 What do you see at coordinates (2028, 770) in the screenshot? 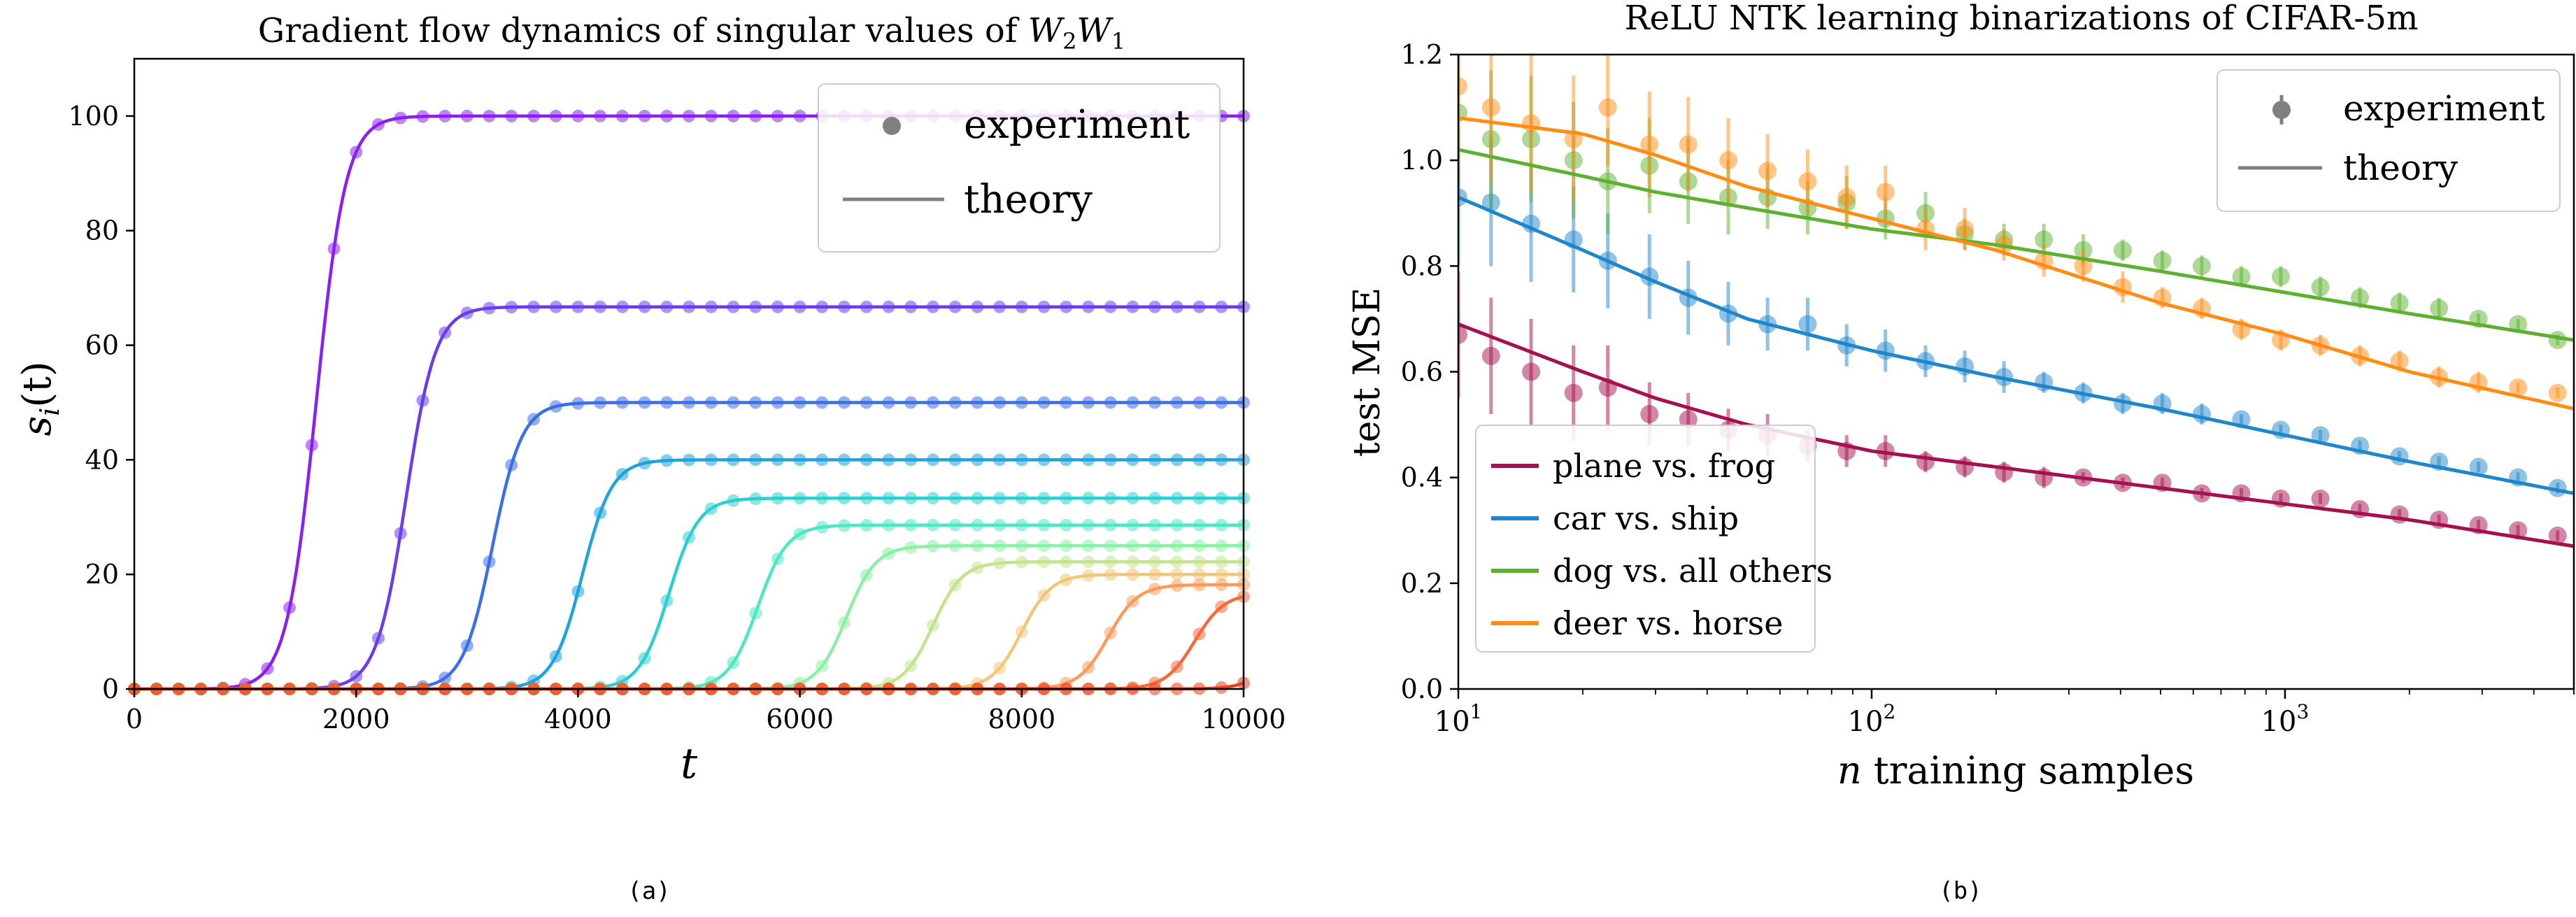
I see `chart-b-x-label-rest: training samples` at bounding box center [2028, 770].